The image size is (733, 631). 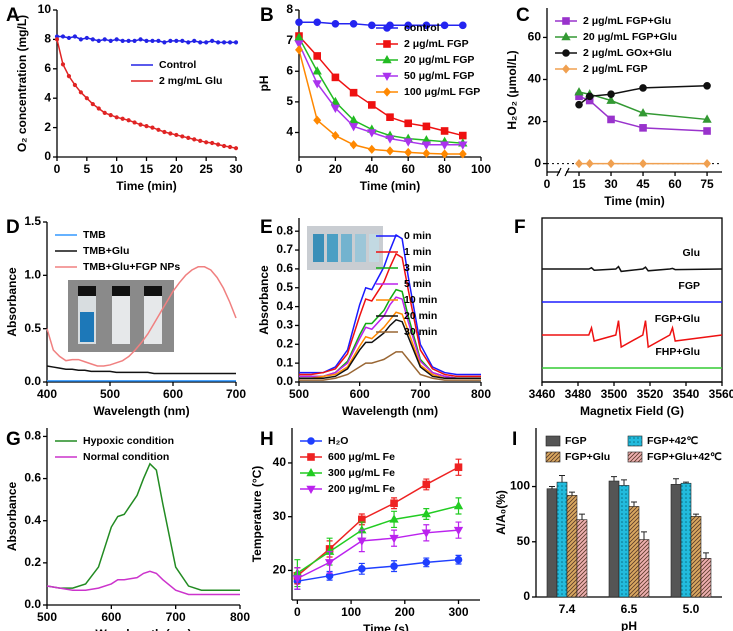 What do you see at coordinates (13, 227) in the screenshot?
I see `panel-letter: D` at bounding box center [13, 227].